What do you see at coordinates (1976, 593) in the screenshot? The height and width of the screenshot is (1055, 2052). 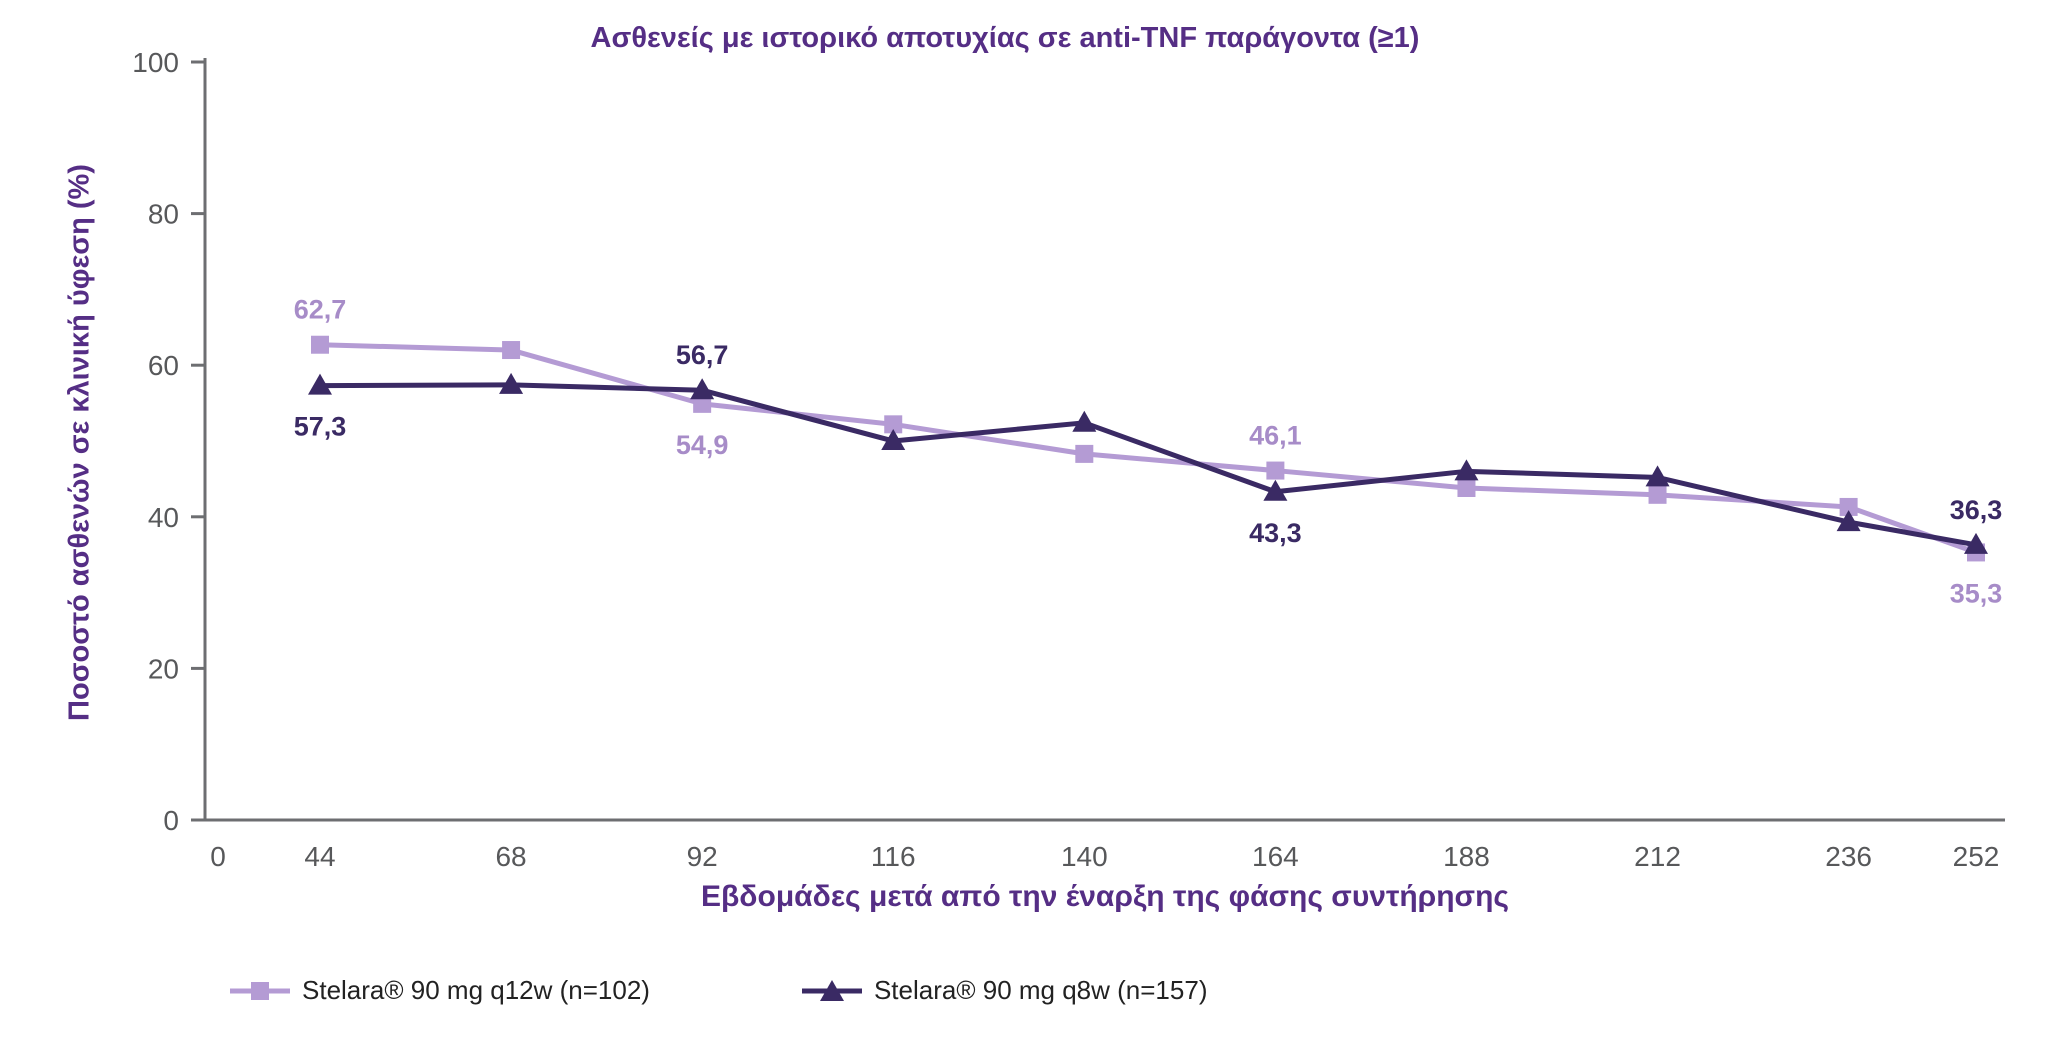 I see `data-point-label: 35,3` at bounding box center [1976, 593].